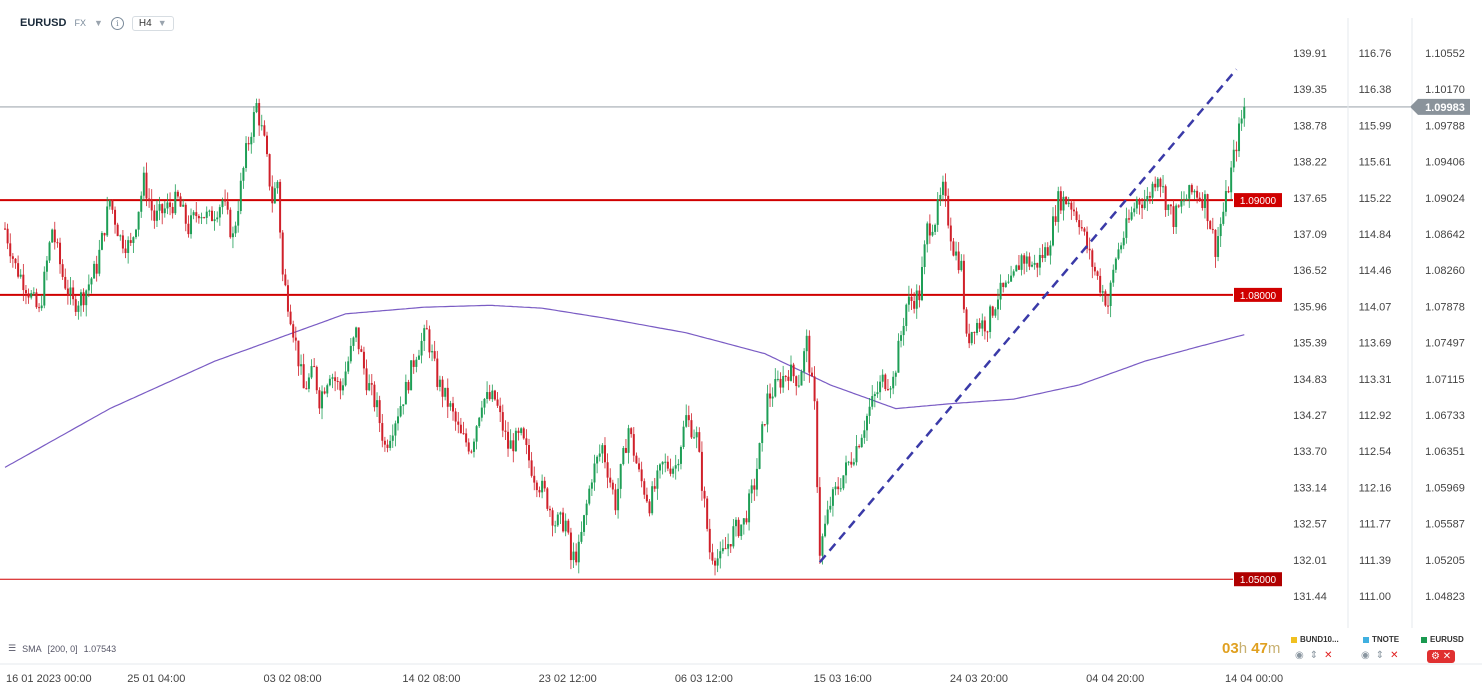  What do you see at coordinates (43, 23) in the screenshot?
I see `symbol-label: EURUSD` at bounding box center [43, 23].